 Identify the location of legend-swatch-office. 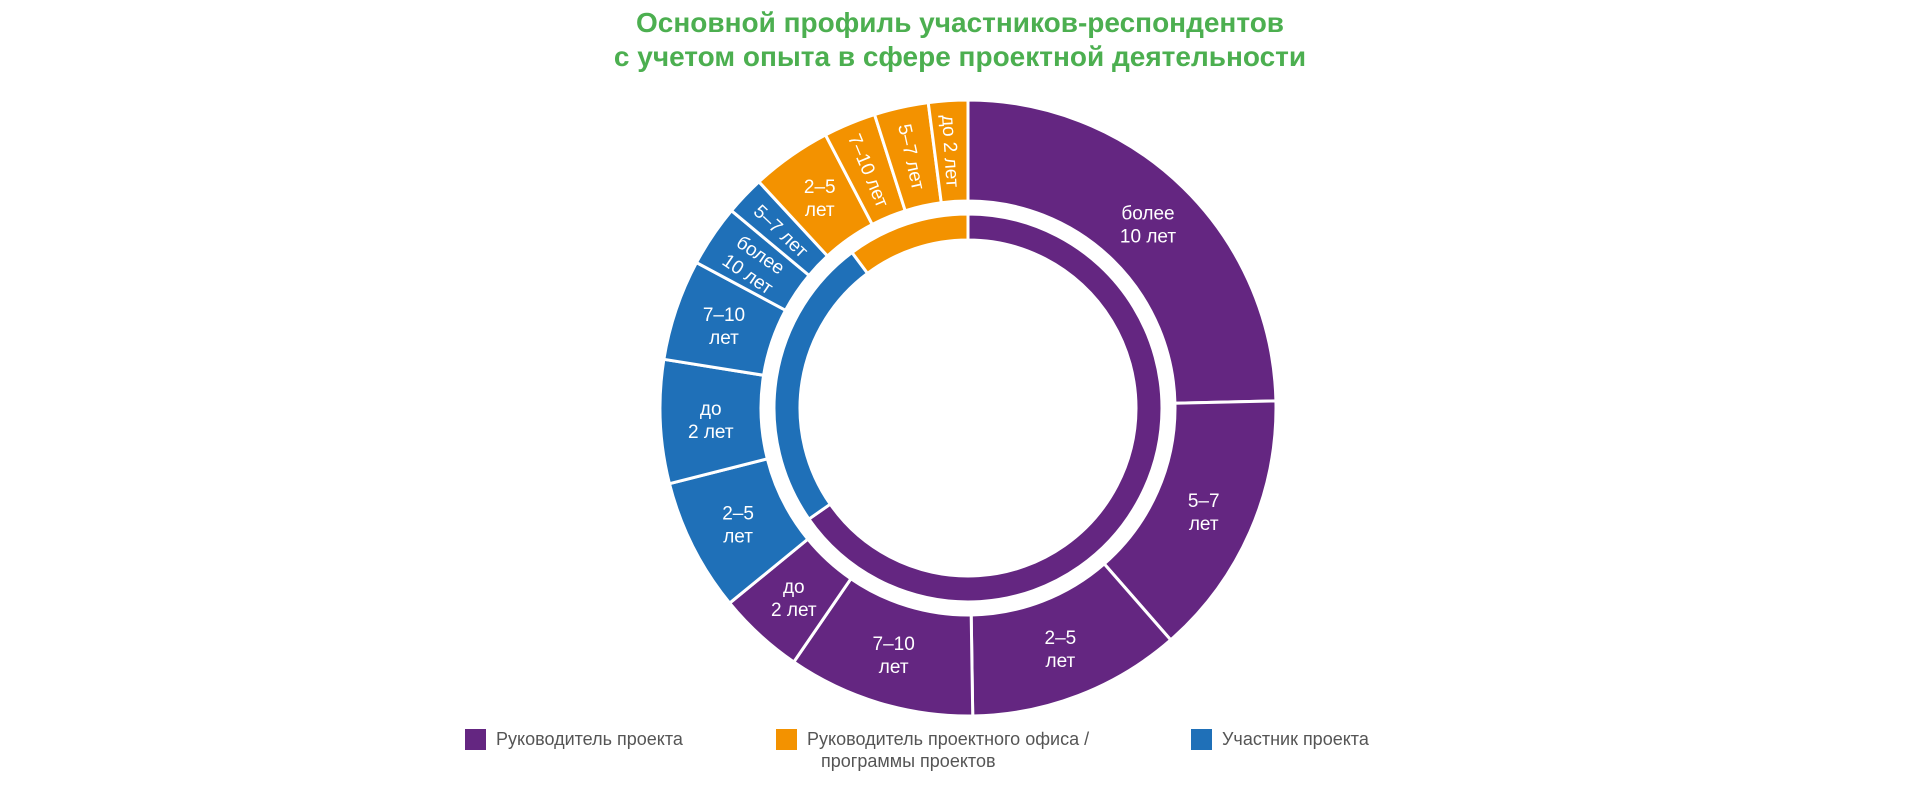
(786, 739).